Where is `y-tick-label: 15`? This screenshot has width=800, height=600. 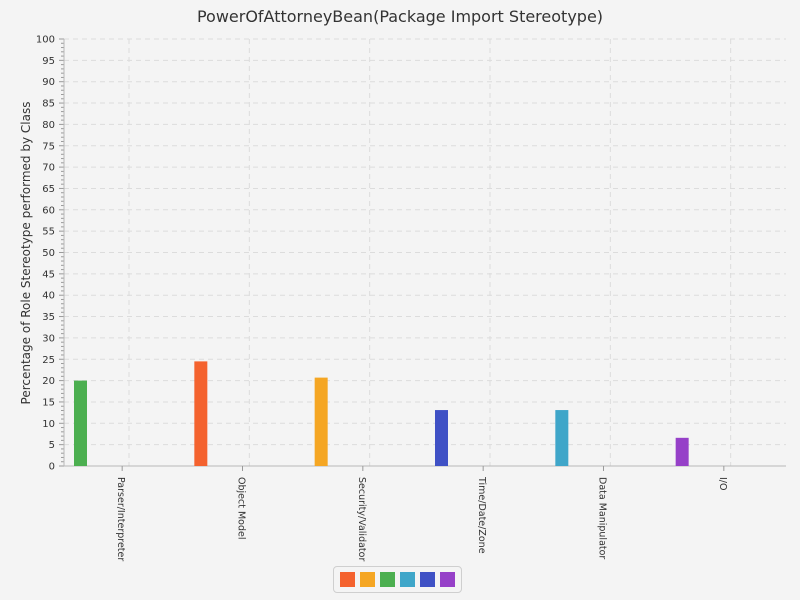 y-tick-label: 15 is located at coordinates (48, 402).